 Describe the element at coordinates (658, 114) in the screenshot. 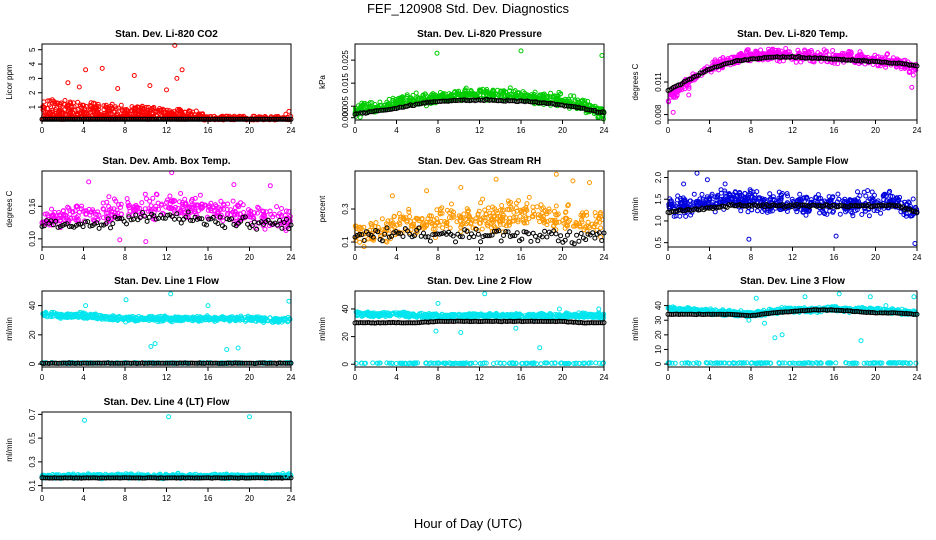

I see `y-tick-label: 0.008` at that location.